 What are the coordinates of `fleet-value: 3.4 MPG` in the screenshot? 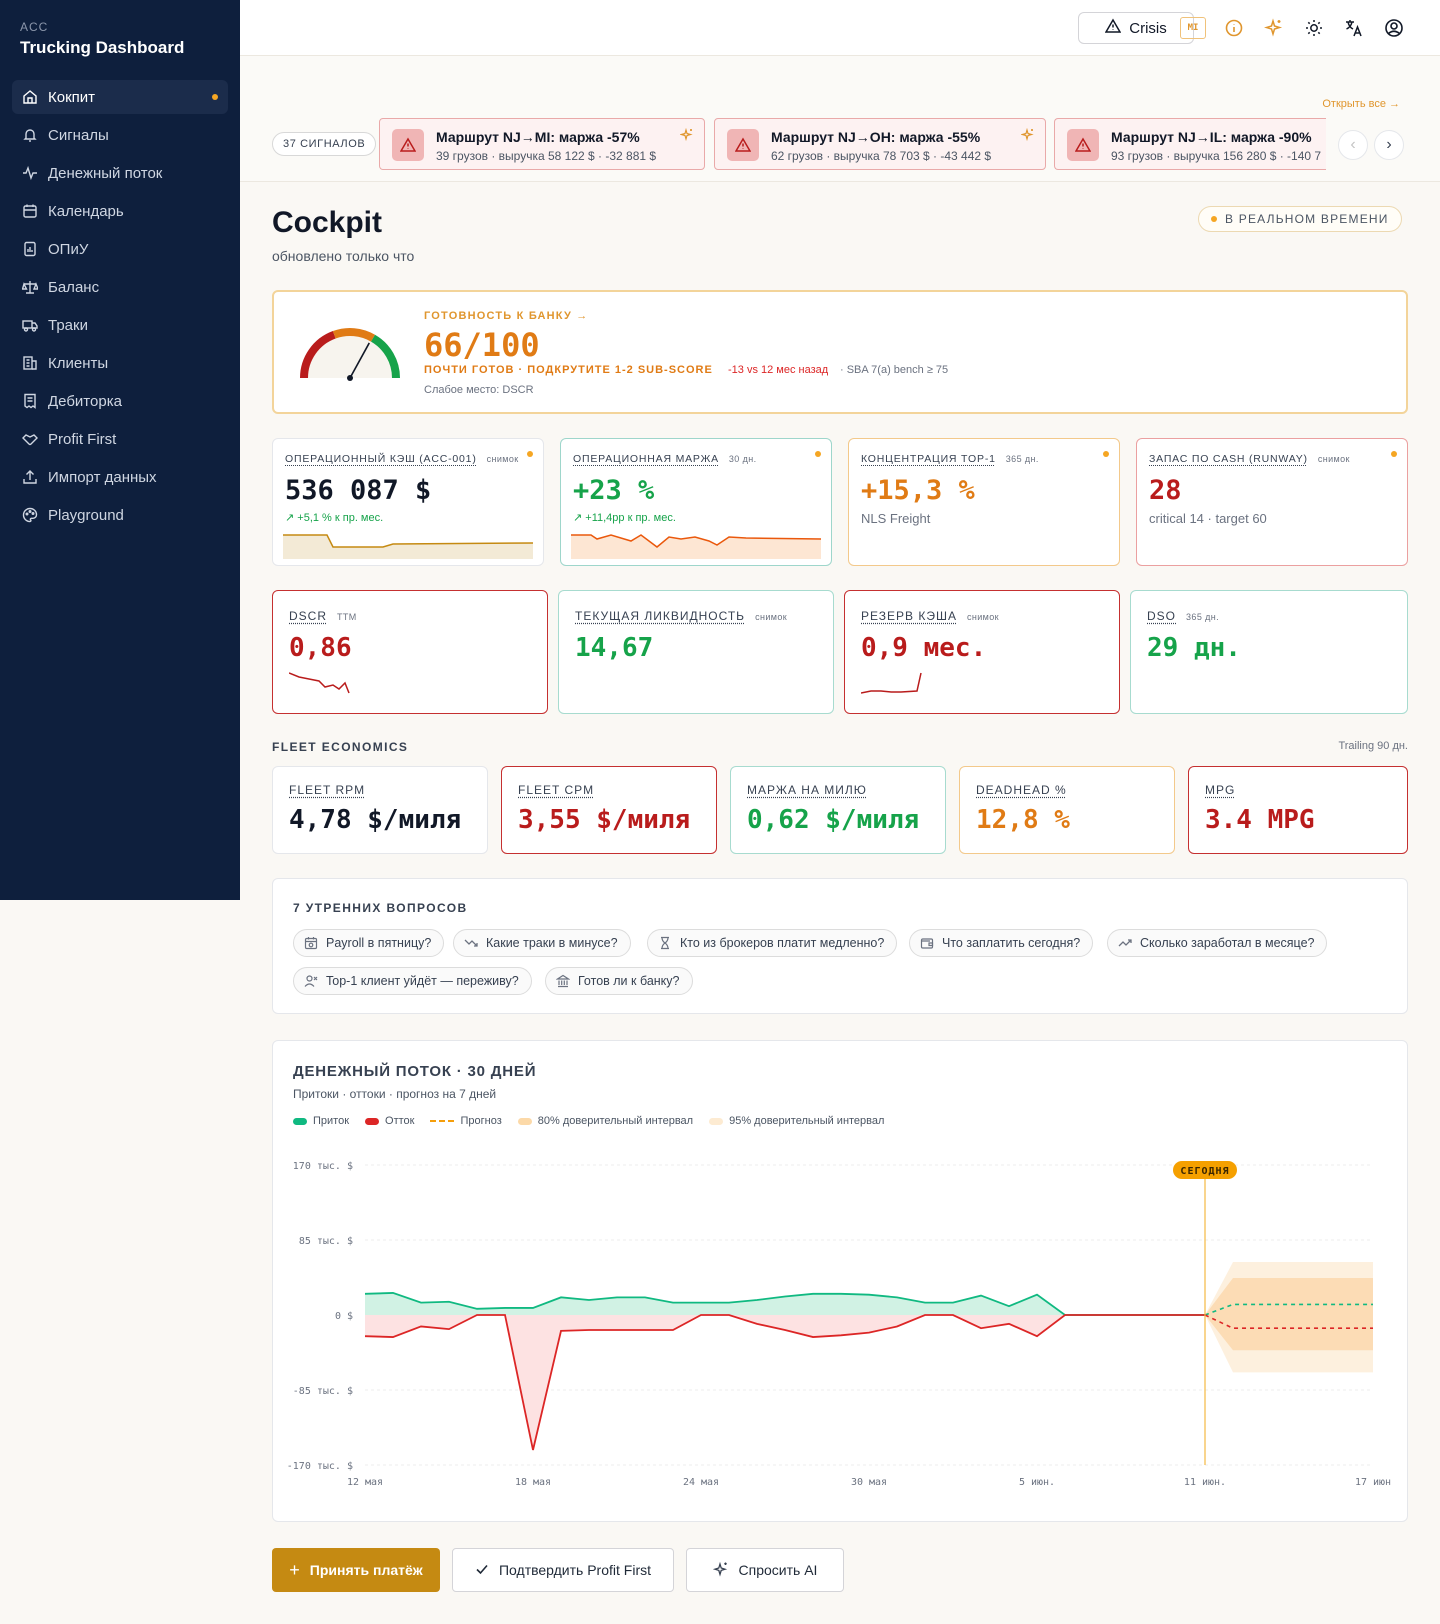 It's located at (1260, 820).